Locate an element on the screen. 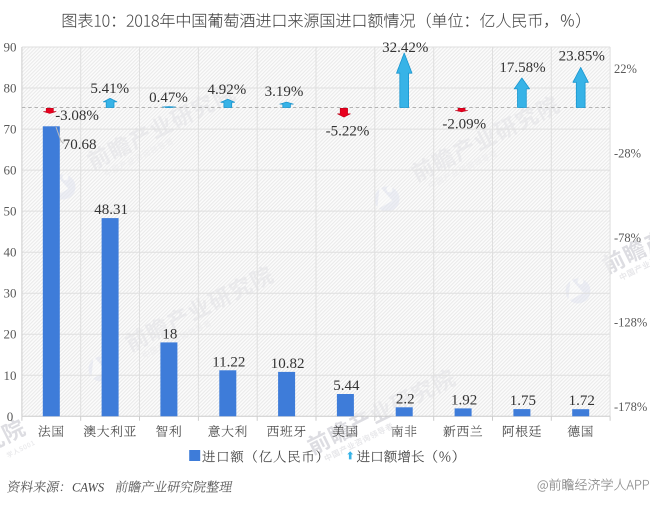  svg-text: 40 is located at coordinates (10, 252).